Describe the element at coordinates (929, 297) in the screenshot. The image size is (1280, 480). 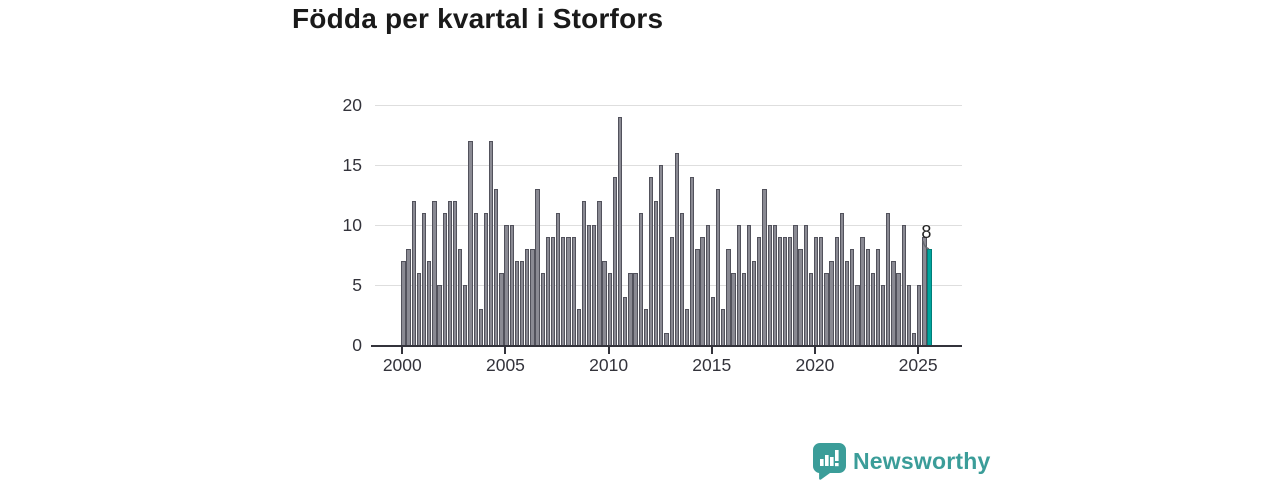
I see `highlight-bar` at that location.